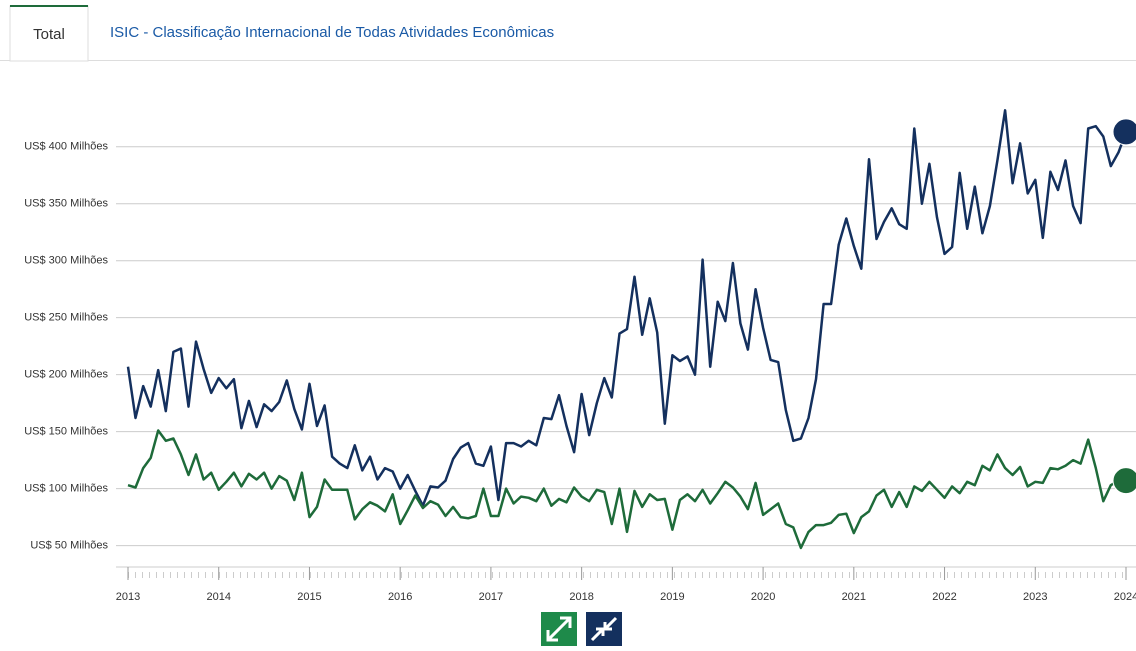 This screenshot has height=651, width=1136. What do you see at coordinates (1035, 597) in the screenshot?
I see `x-tick-label: 2023` at bounding box center [1035, 597].